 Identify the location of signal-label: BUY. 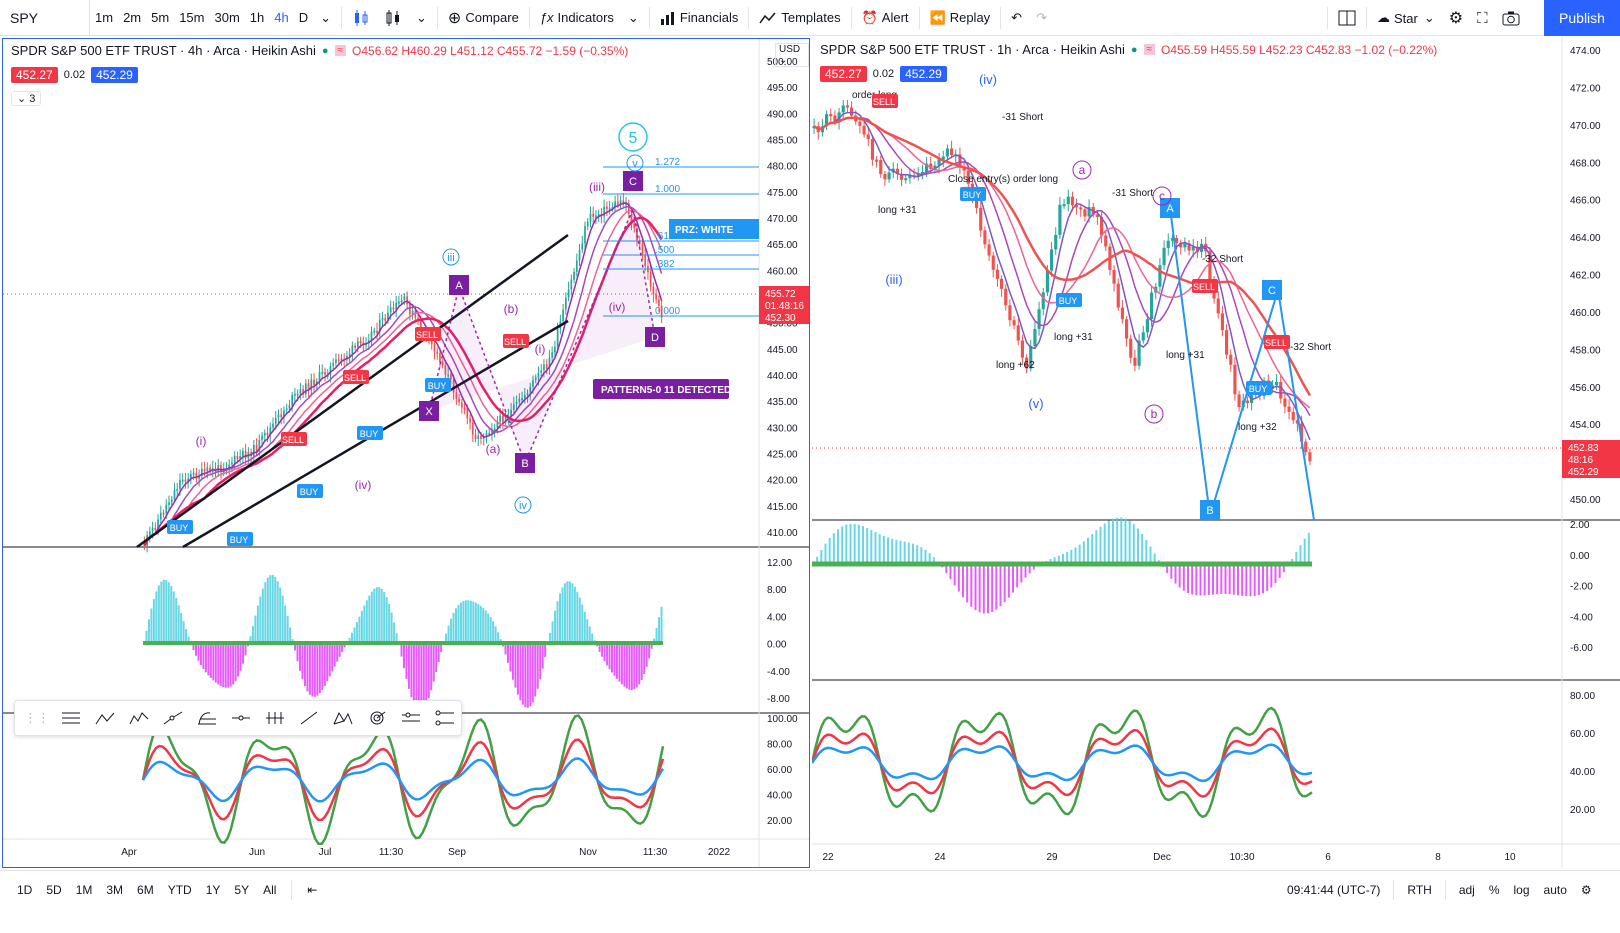
(179, 528).